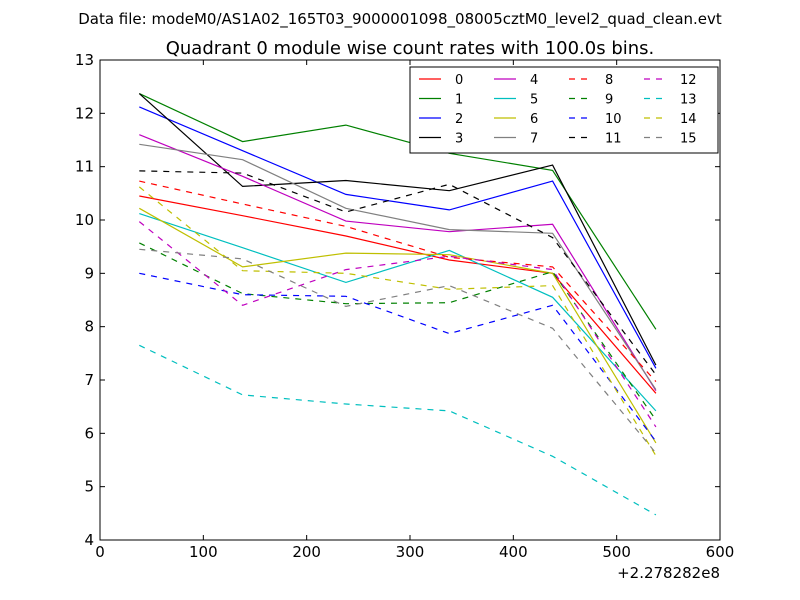  I want to click on legend-label-8: 8, so click(609, 80).